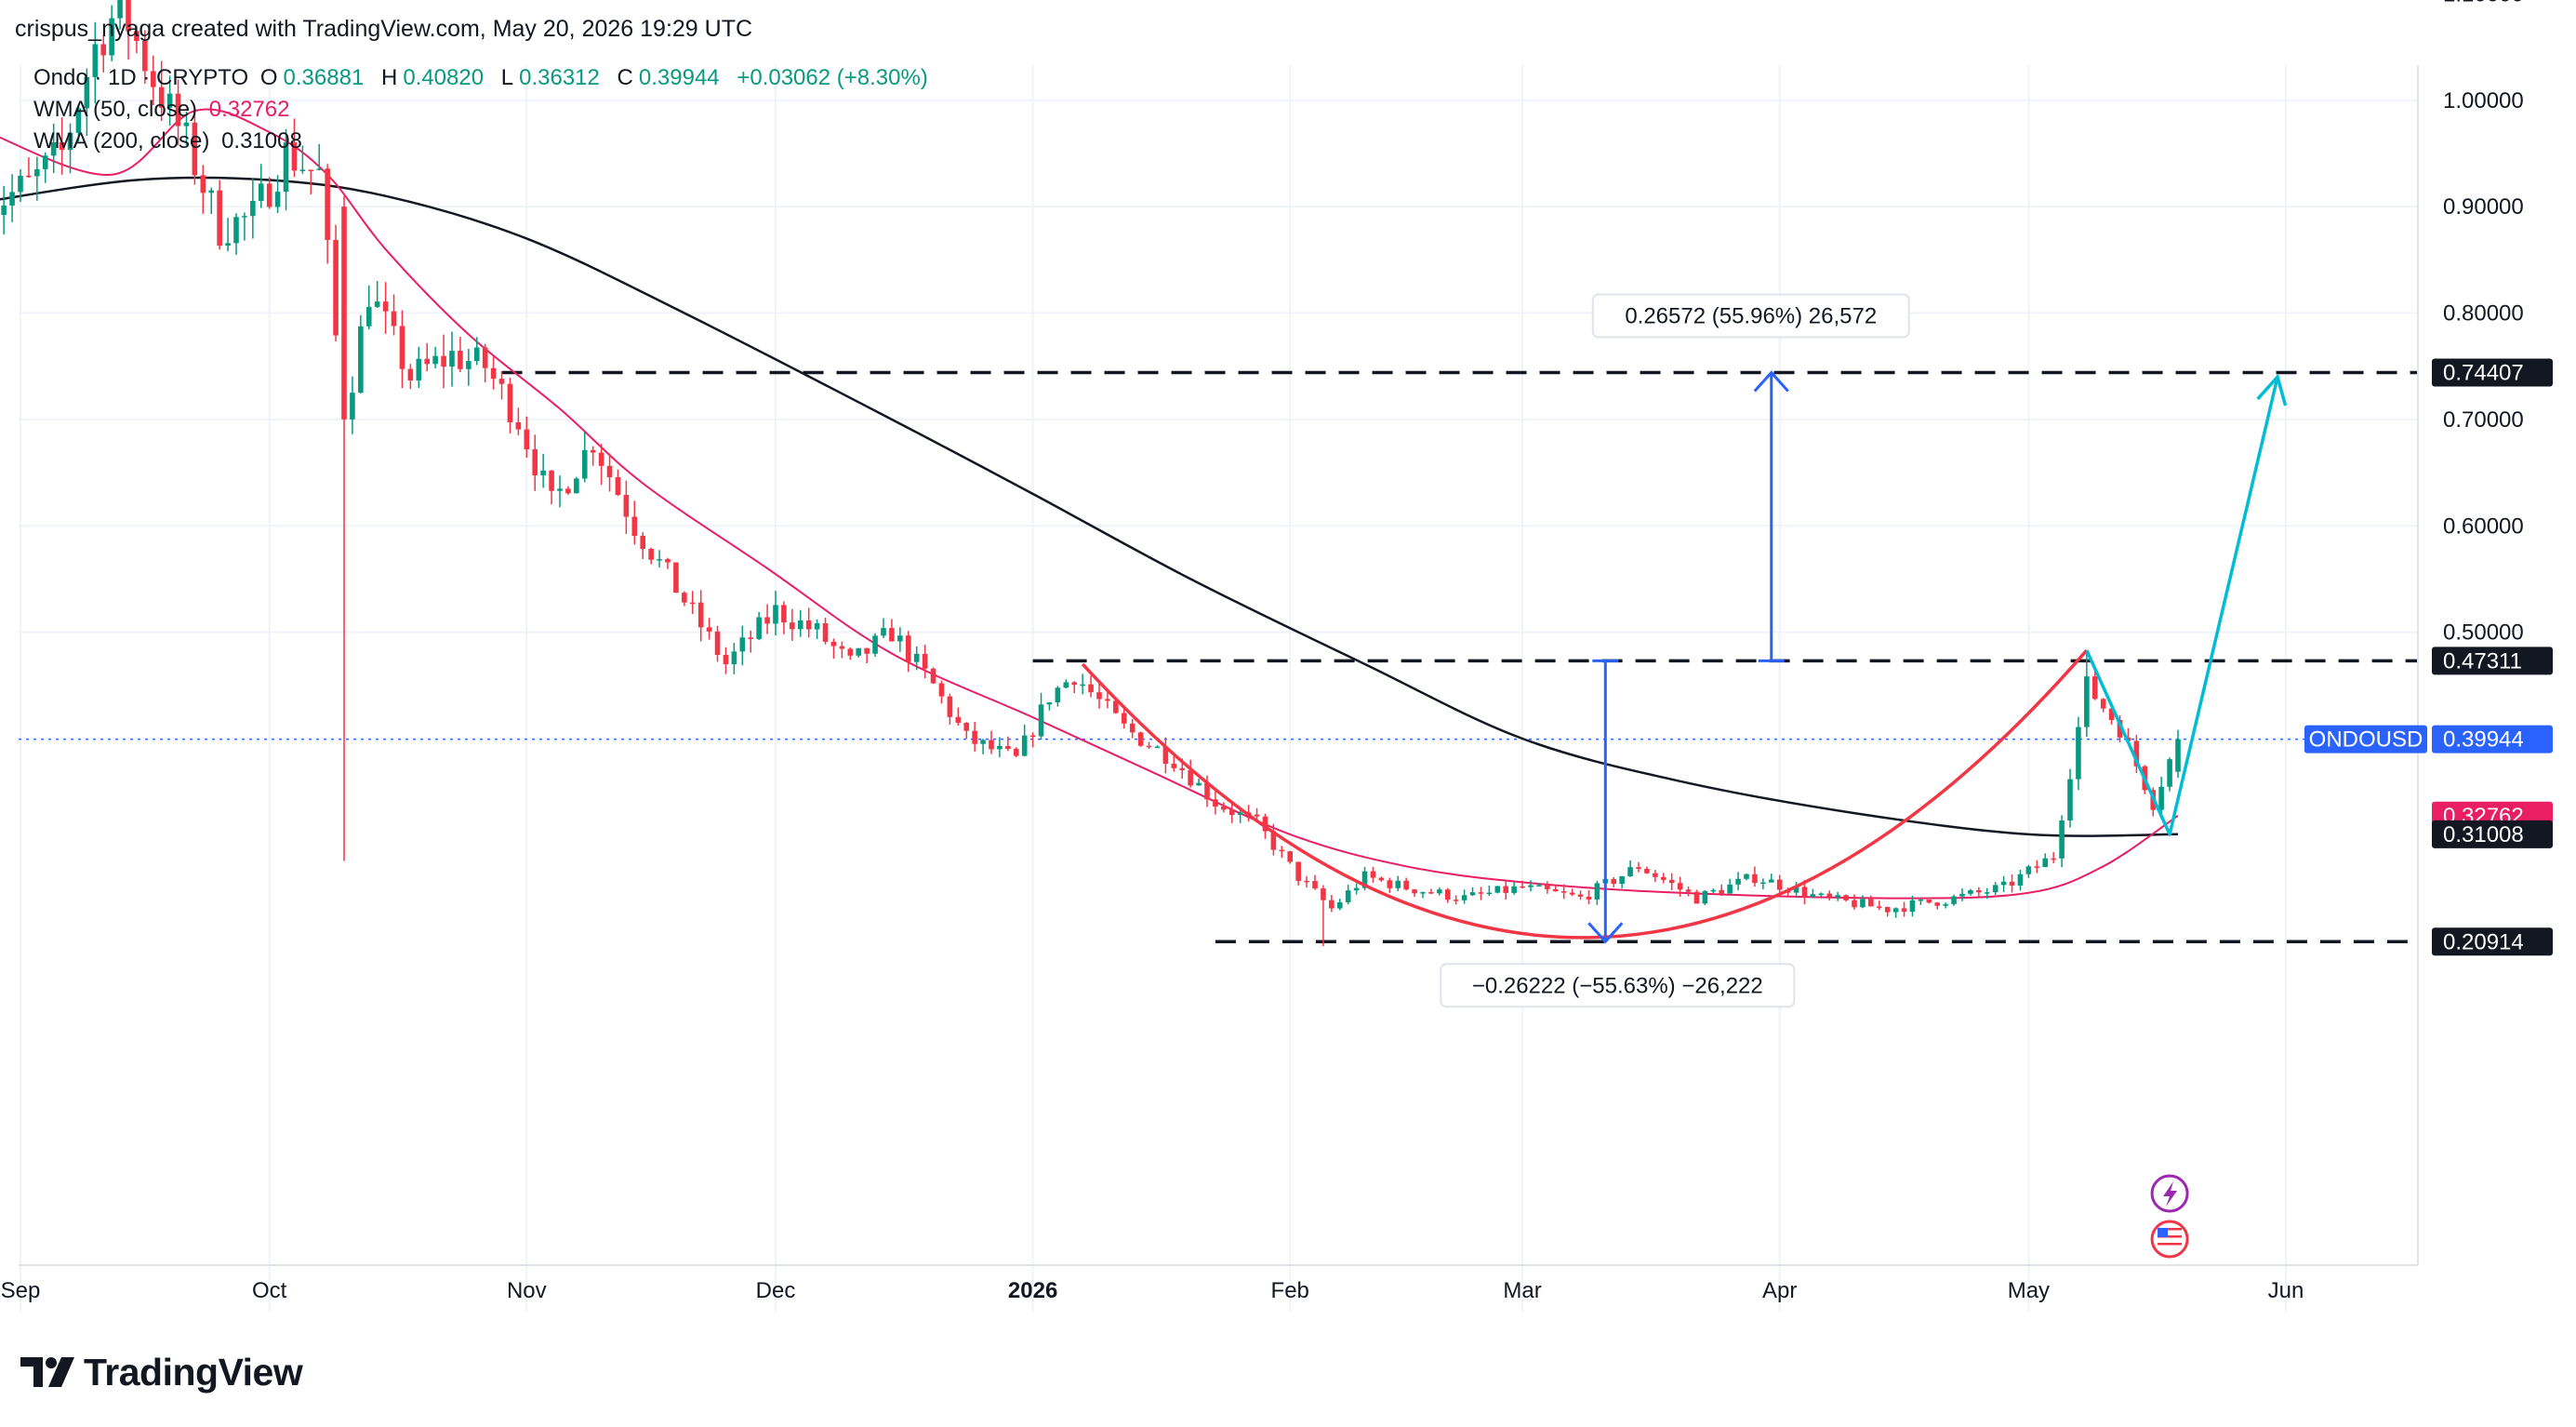 The width and height of the screenshot is (2576, 1427). I want to click on legend-wma200: WMA (200, close) 0.31008, so click(170, 141).